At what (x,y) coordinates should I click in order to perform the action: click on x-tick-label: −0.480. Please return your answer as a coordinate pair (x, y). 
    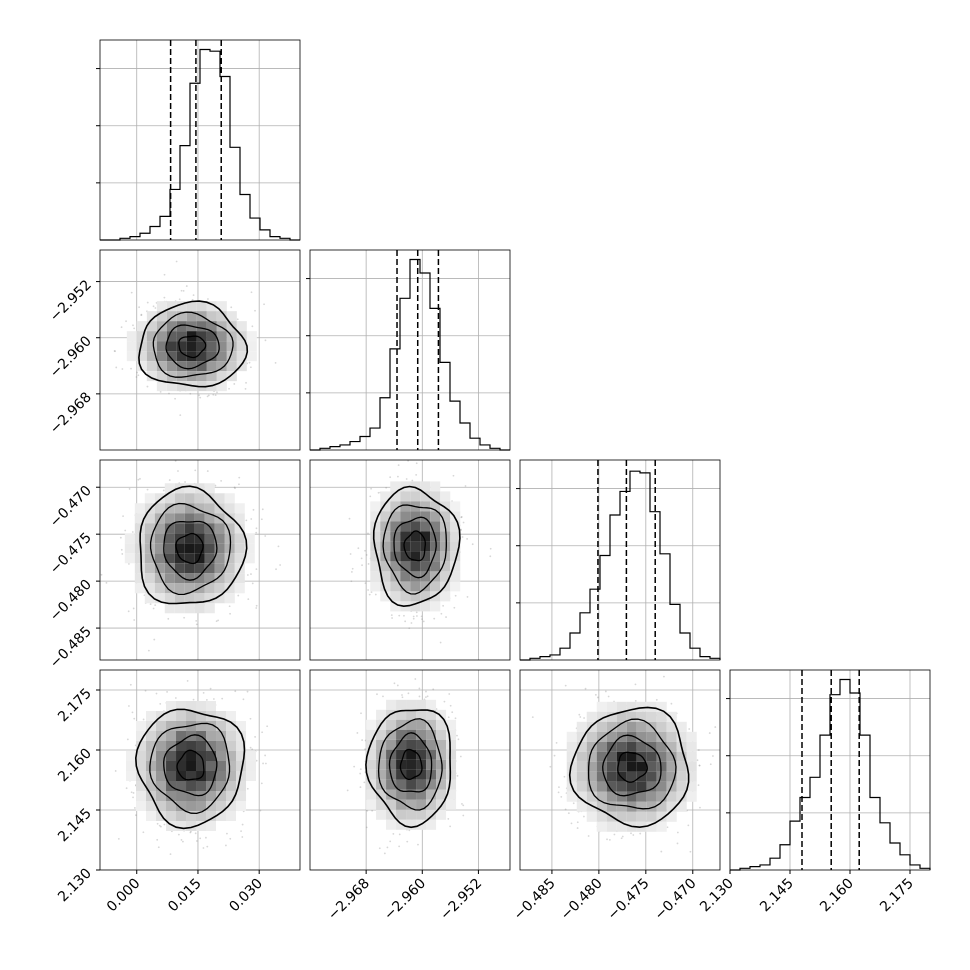
    Looking at the image, I should click on (582, 900).